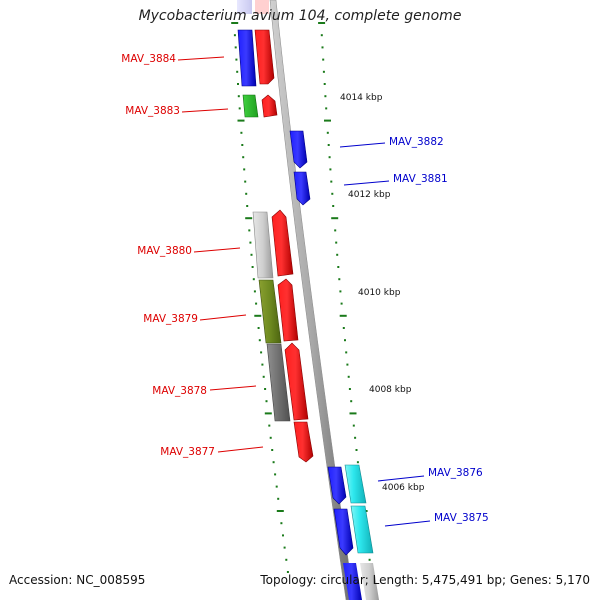 The width and height of the screenshot is (600, 600). I want to click on gene-arrow-mav-3884-blue, so click(247, 58).